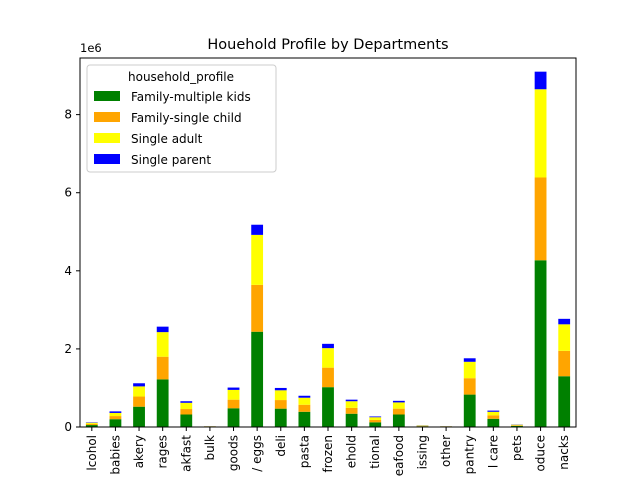  I want to click on y-tick-label: 6, so click(68, 193).